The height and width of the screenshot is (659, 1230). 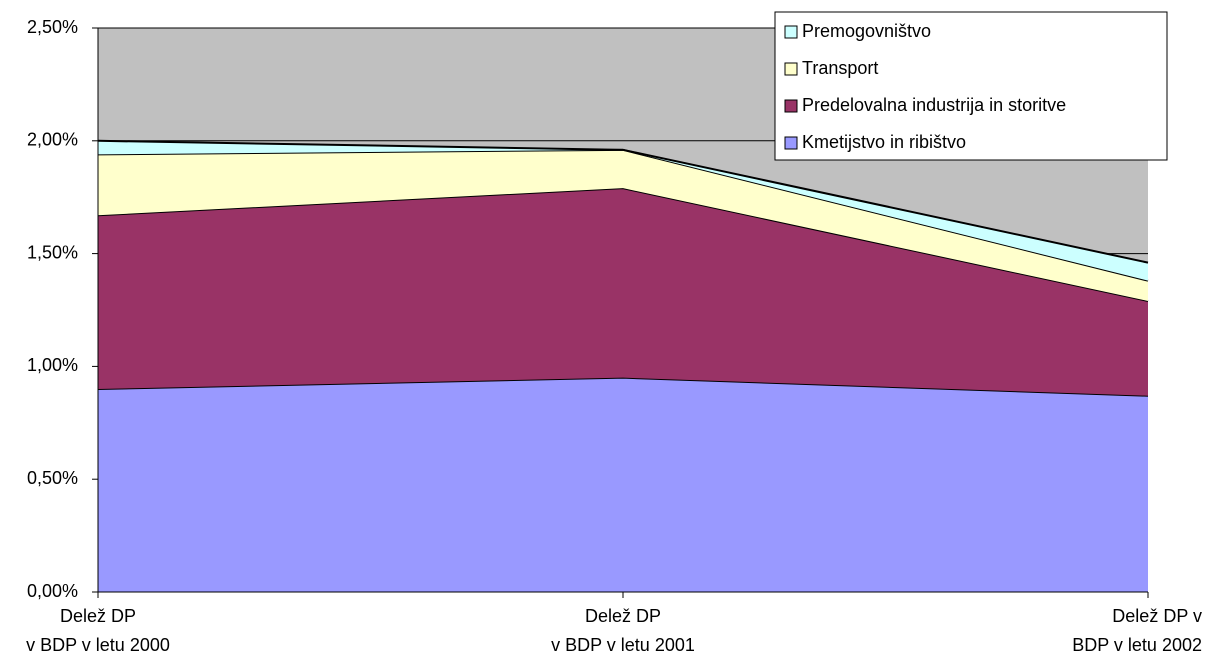 I want to click on y-tick-label: 2,00%, so click(x=52, y=140).